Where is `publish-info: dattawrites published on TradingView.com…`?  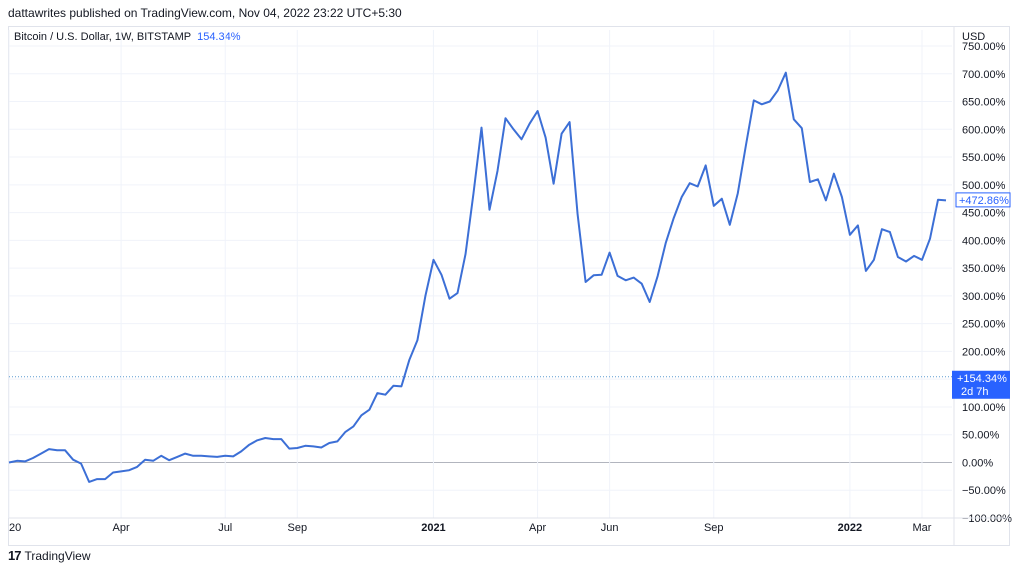 publish-info: dattawrites published on TradingView.com… is located at coordinates (205, 13).